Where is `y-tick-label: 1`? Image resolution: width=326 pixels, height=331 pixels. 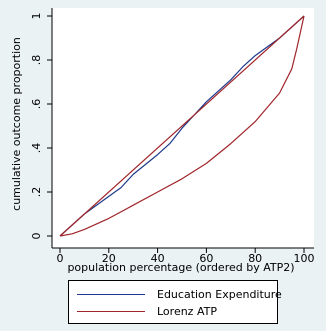 y-tick-label: 1 is located at coordinates (36, 16).